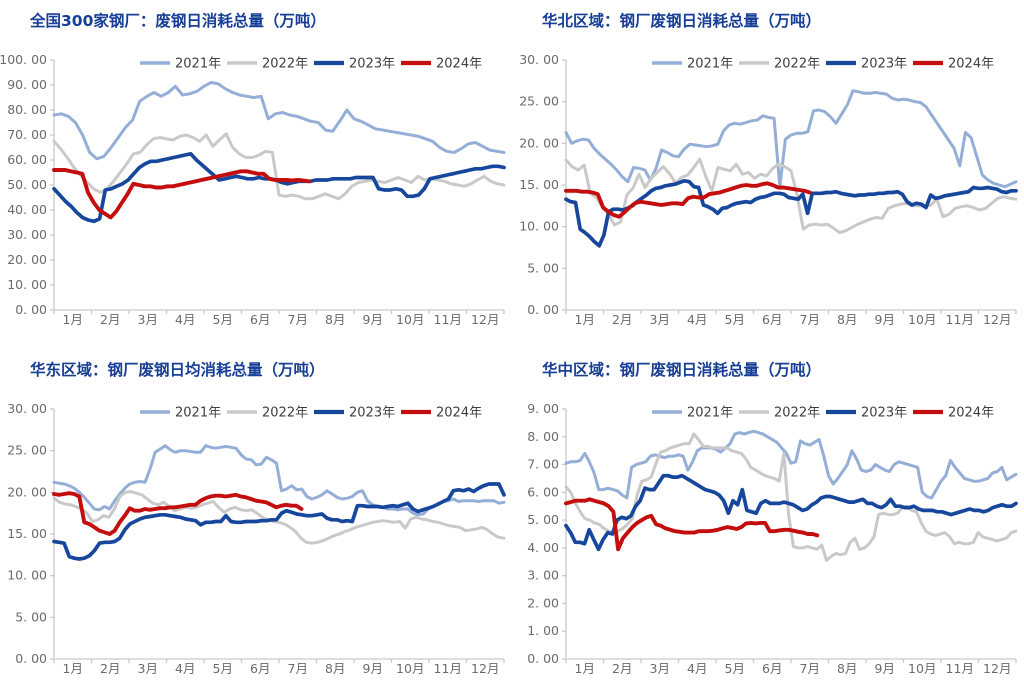  Describe the element at coordinates (543, 575) in the screenshot. I see `y-axis-tick-label: 3. 00` at that location.